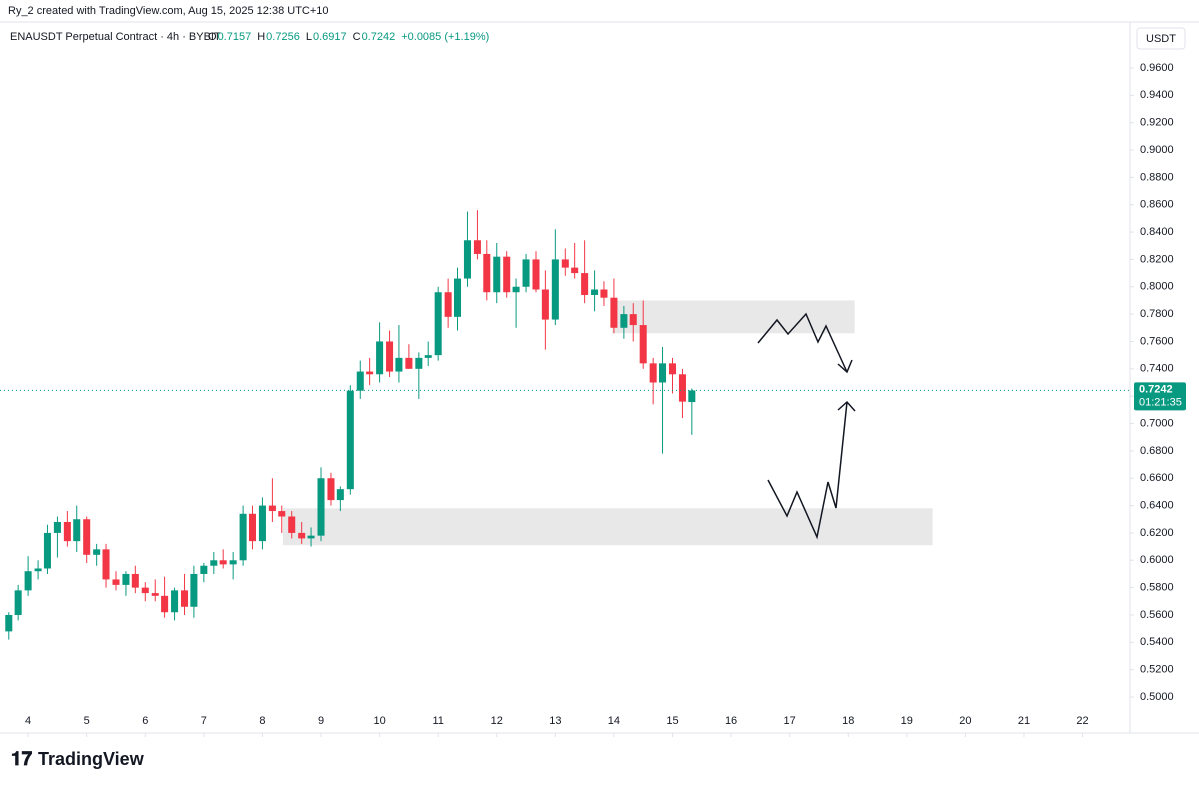  What do you see at coordinates (555, 721) in the screenshot?
I see `x-tick-label: 13` at bounding box center [555, 721].